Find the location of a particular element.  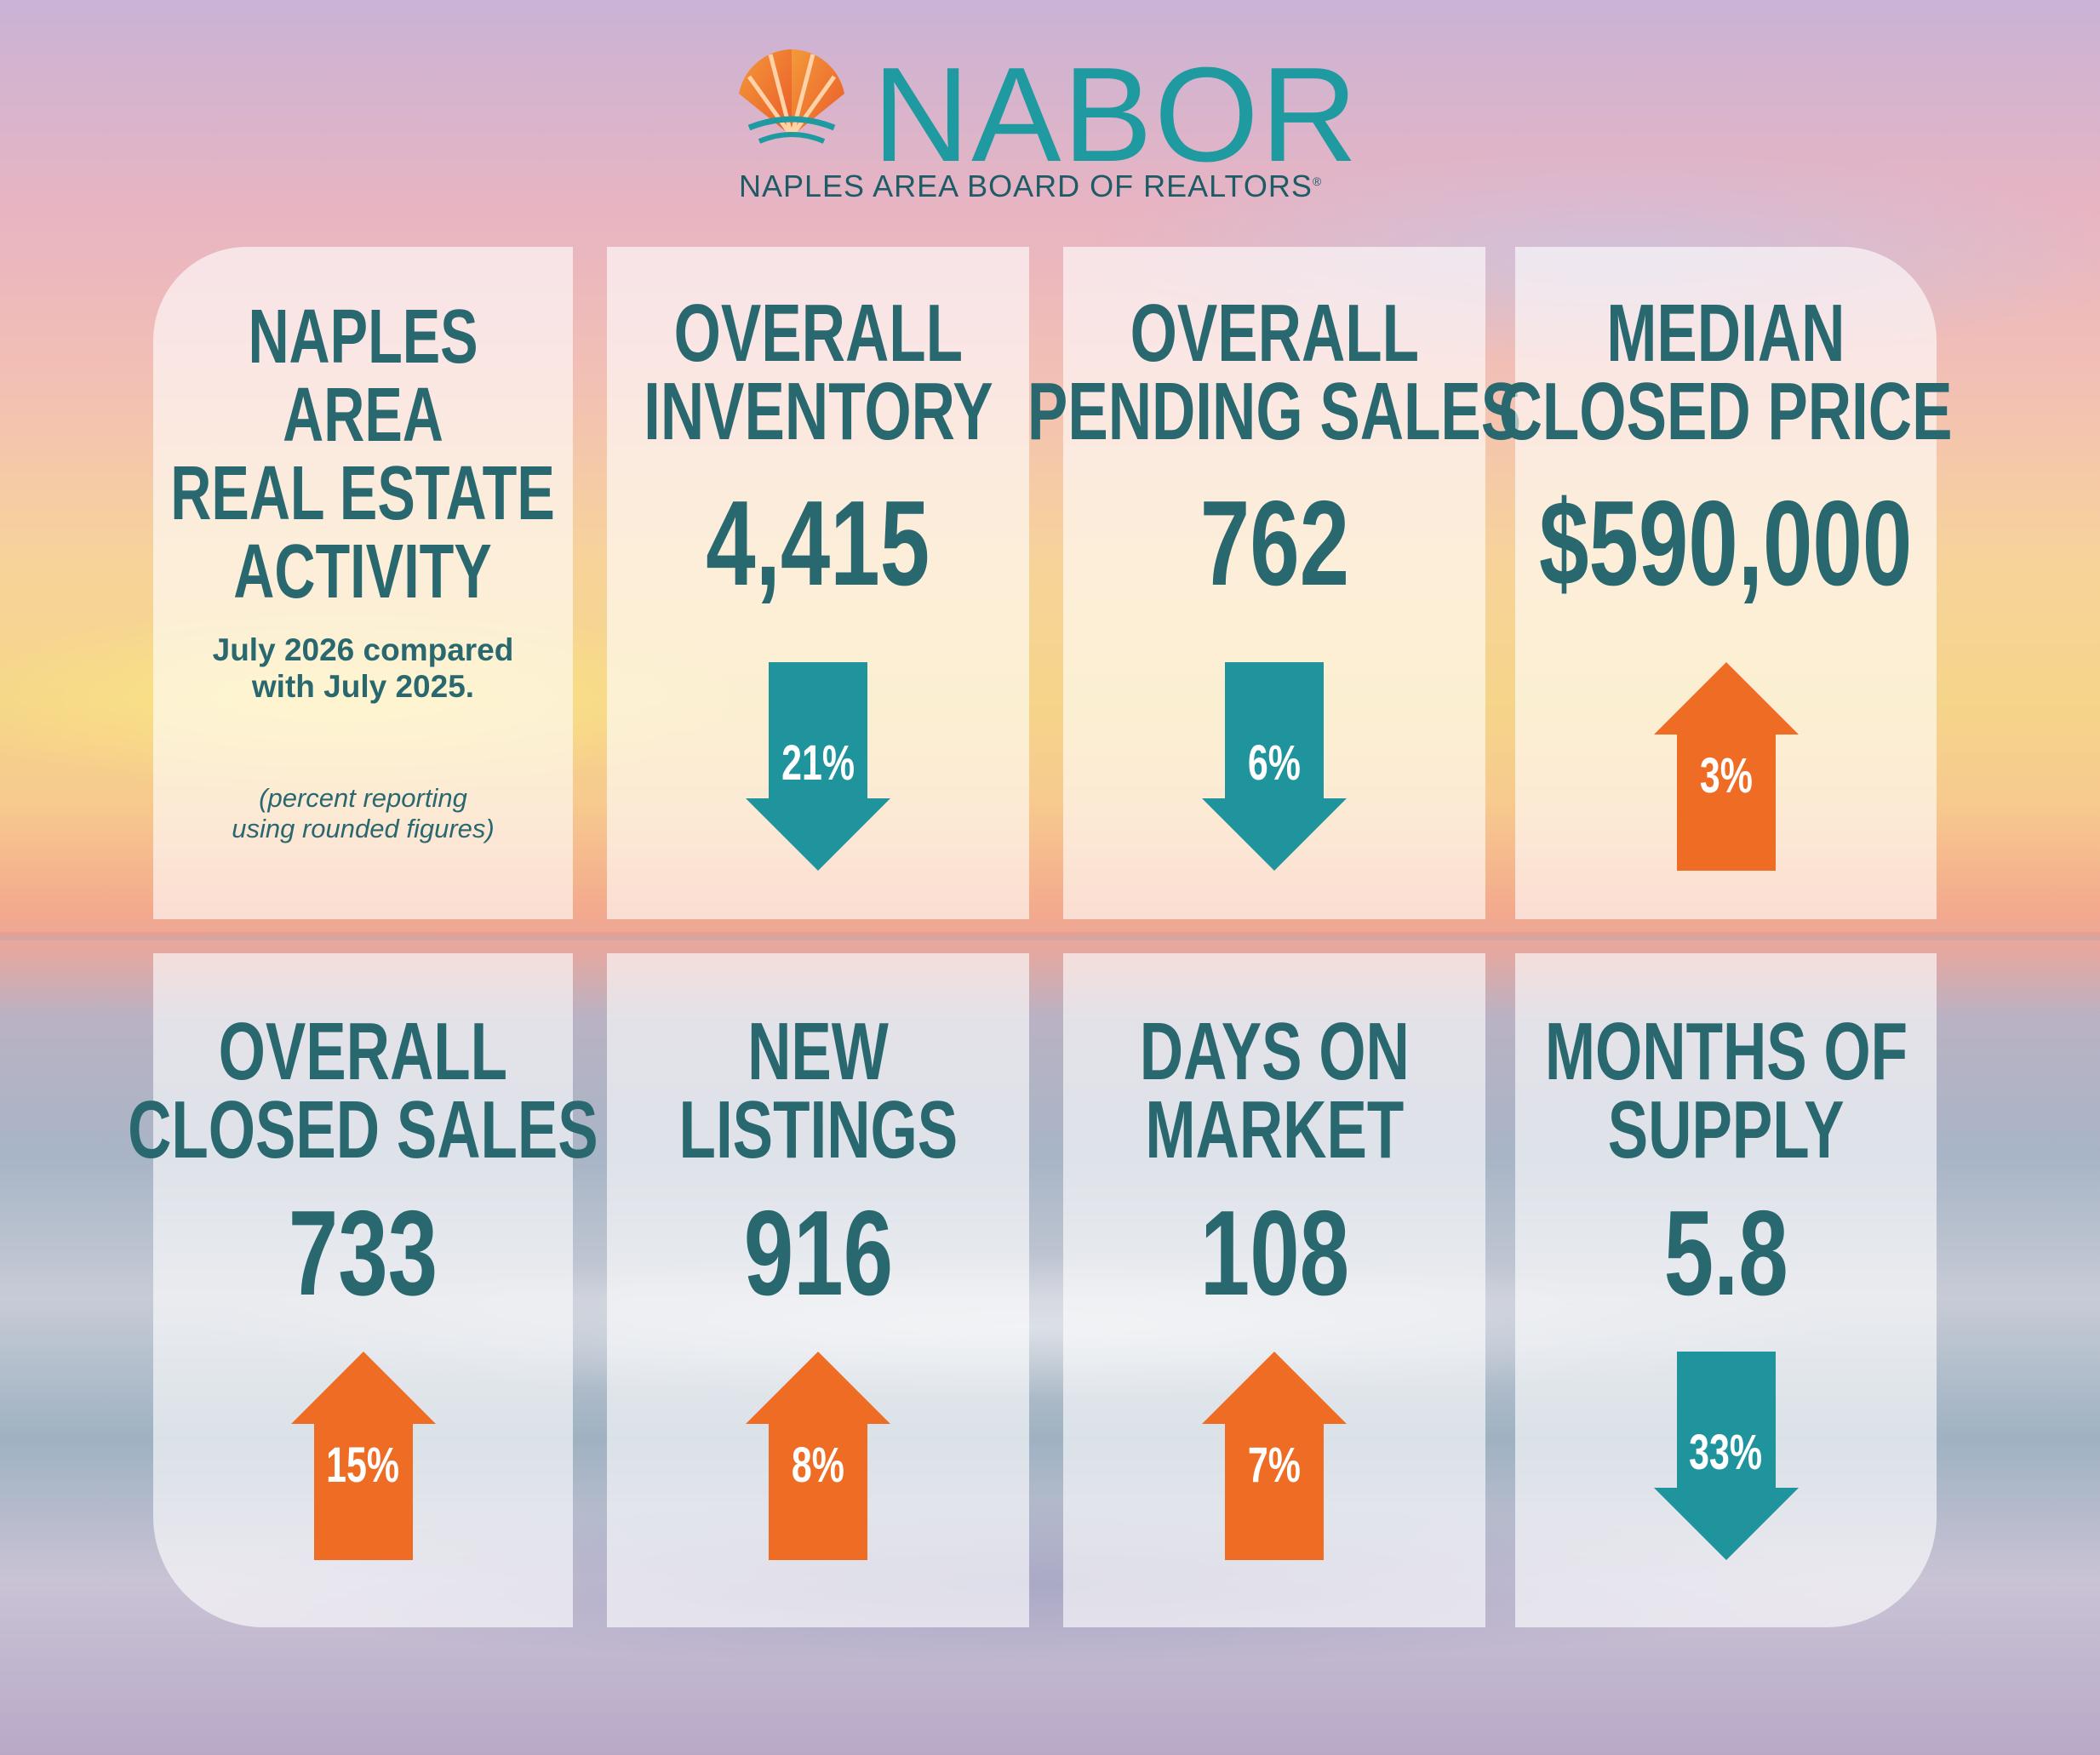

arrow-down-icon: 6% is located at coordinates (1274, 766).